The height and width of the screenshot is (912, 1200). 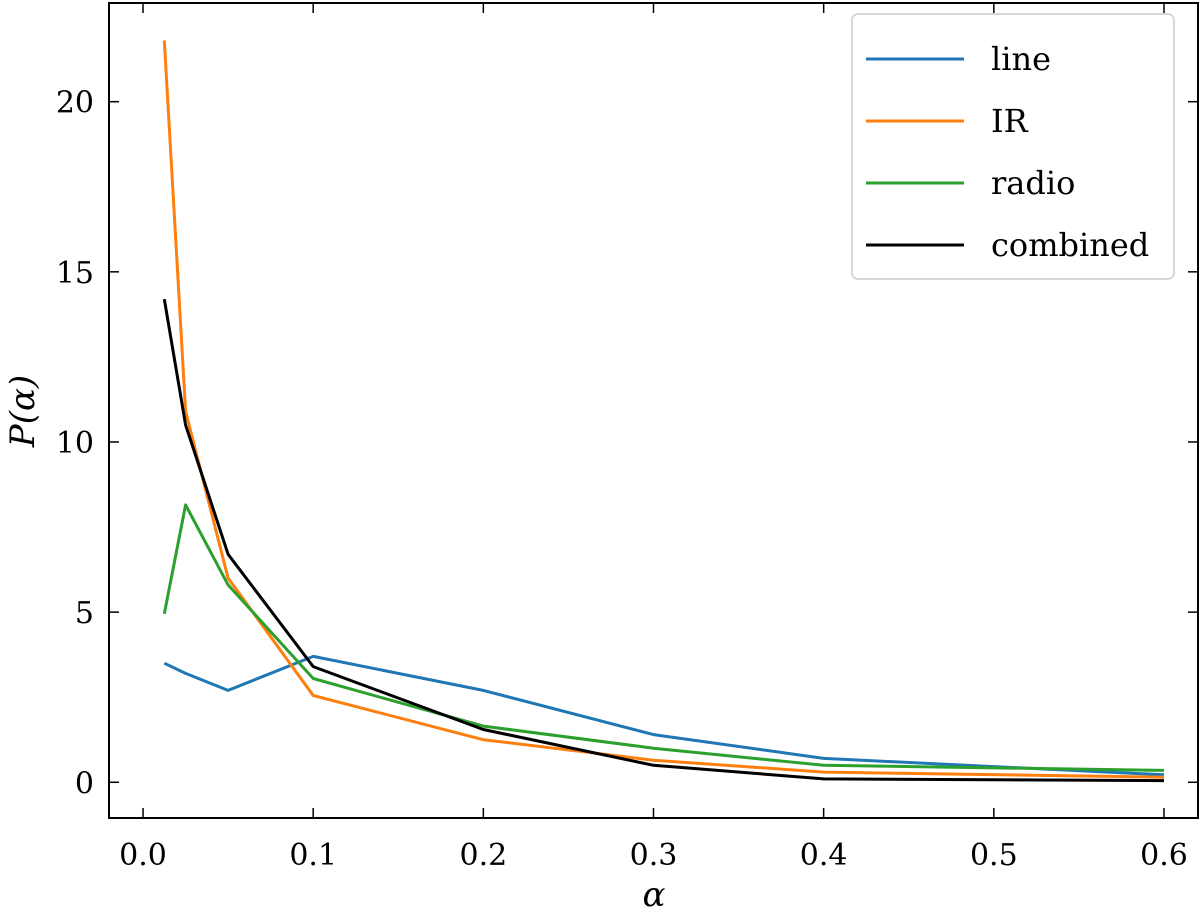 I want to click on x-tick-label: 0.3, so click(x=654, y=855).